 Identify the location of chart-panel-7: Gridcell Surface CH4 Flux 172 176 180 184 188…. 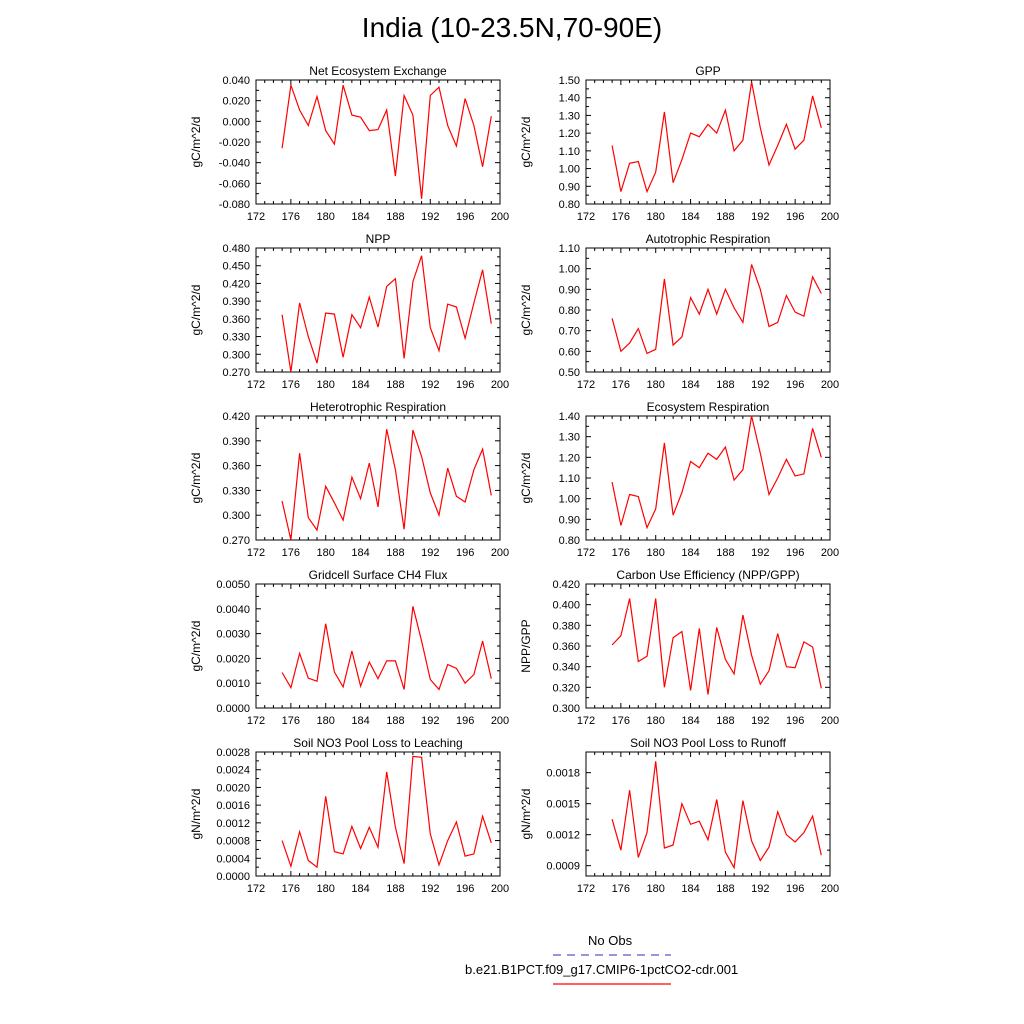
(349, 647).